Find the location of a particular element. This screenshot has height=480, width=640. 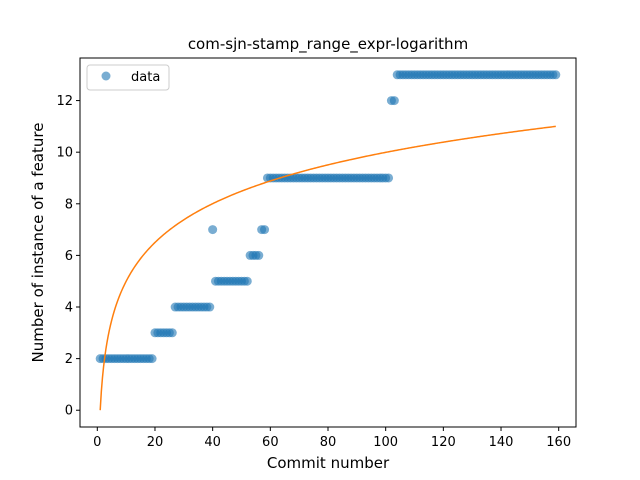

x-tick-label: 120 is located at coordinates (443, 442).